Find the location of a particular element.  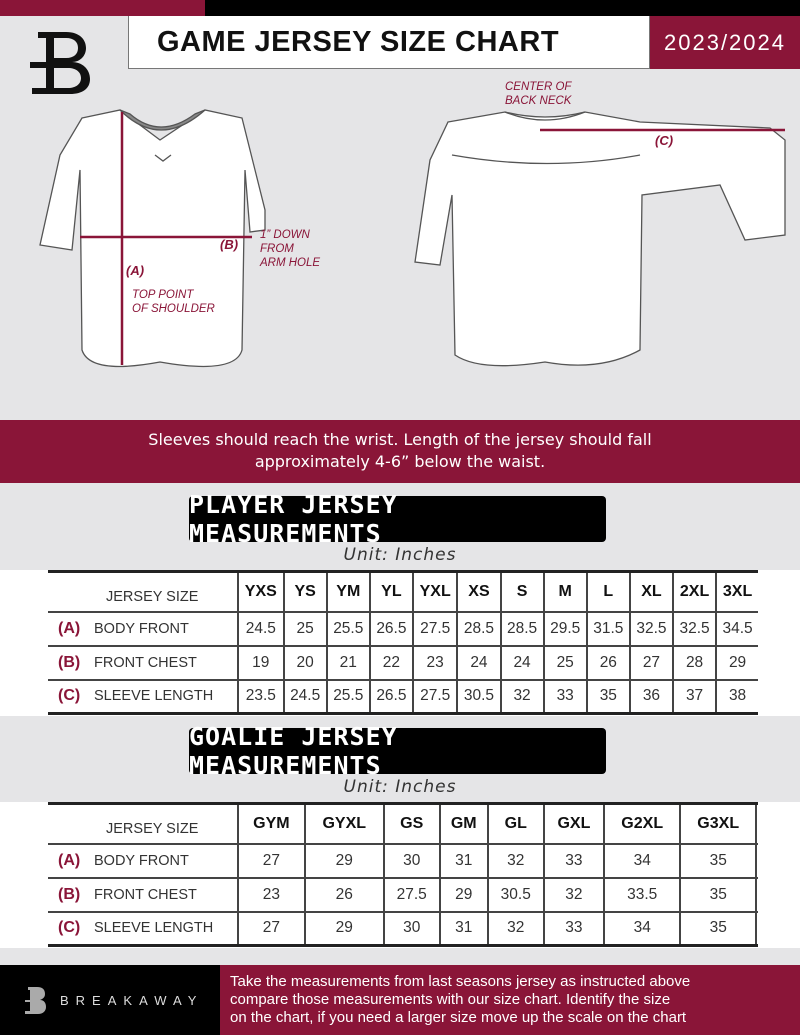

row-label: (A) BODY FRONT is located at coordinates (143, 861).